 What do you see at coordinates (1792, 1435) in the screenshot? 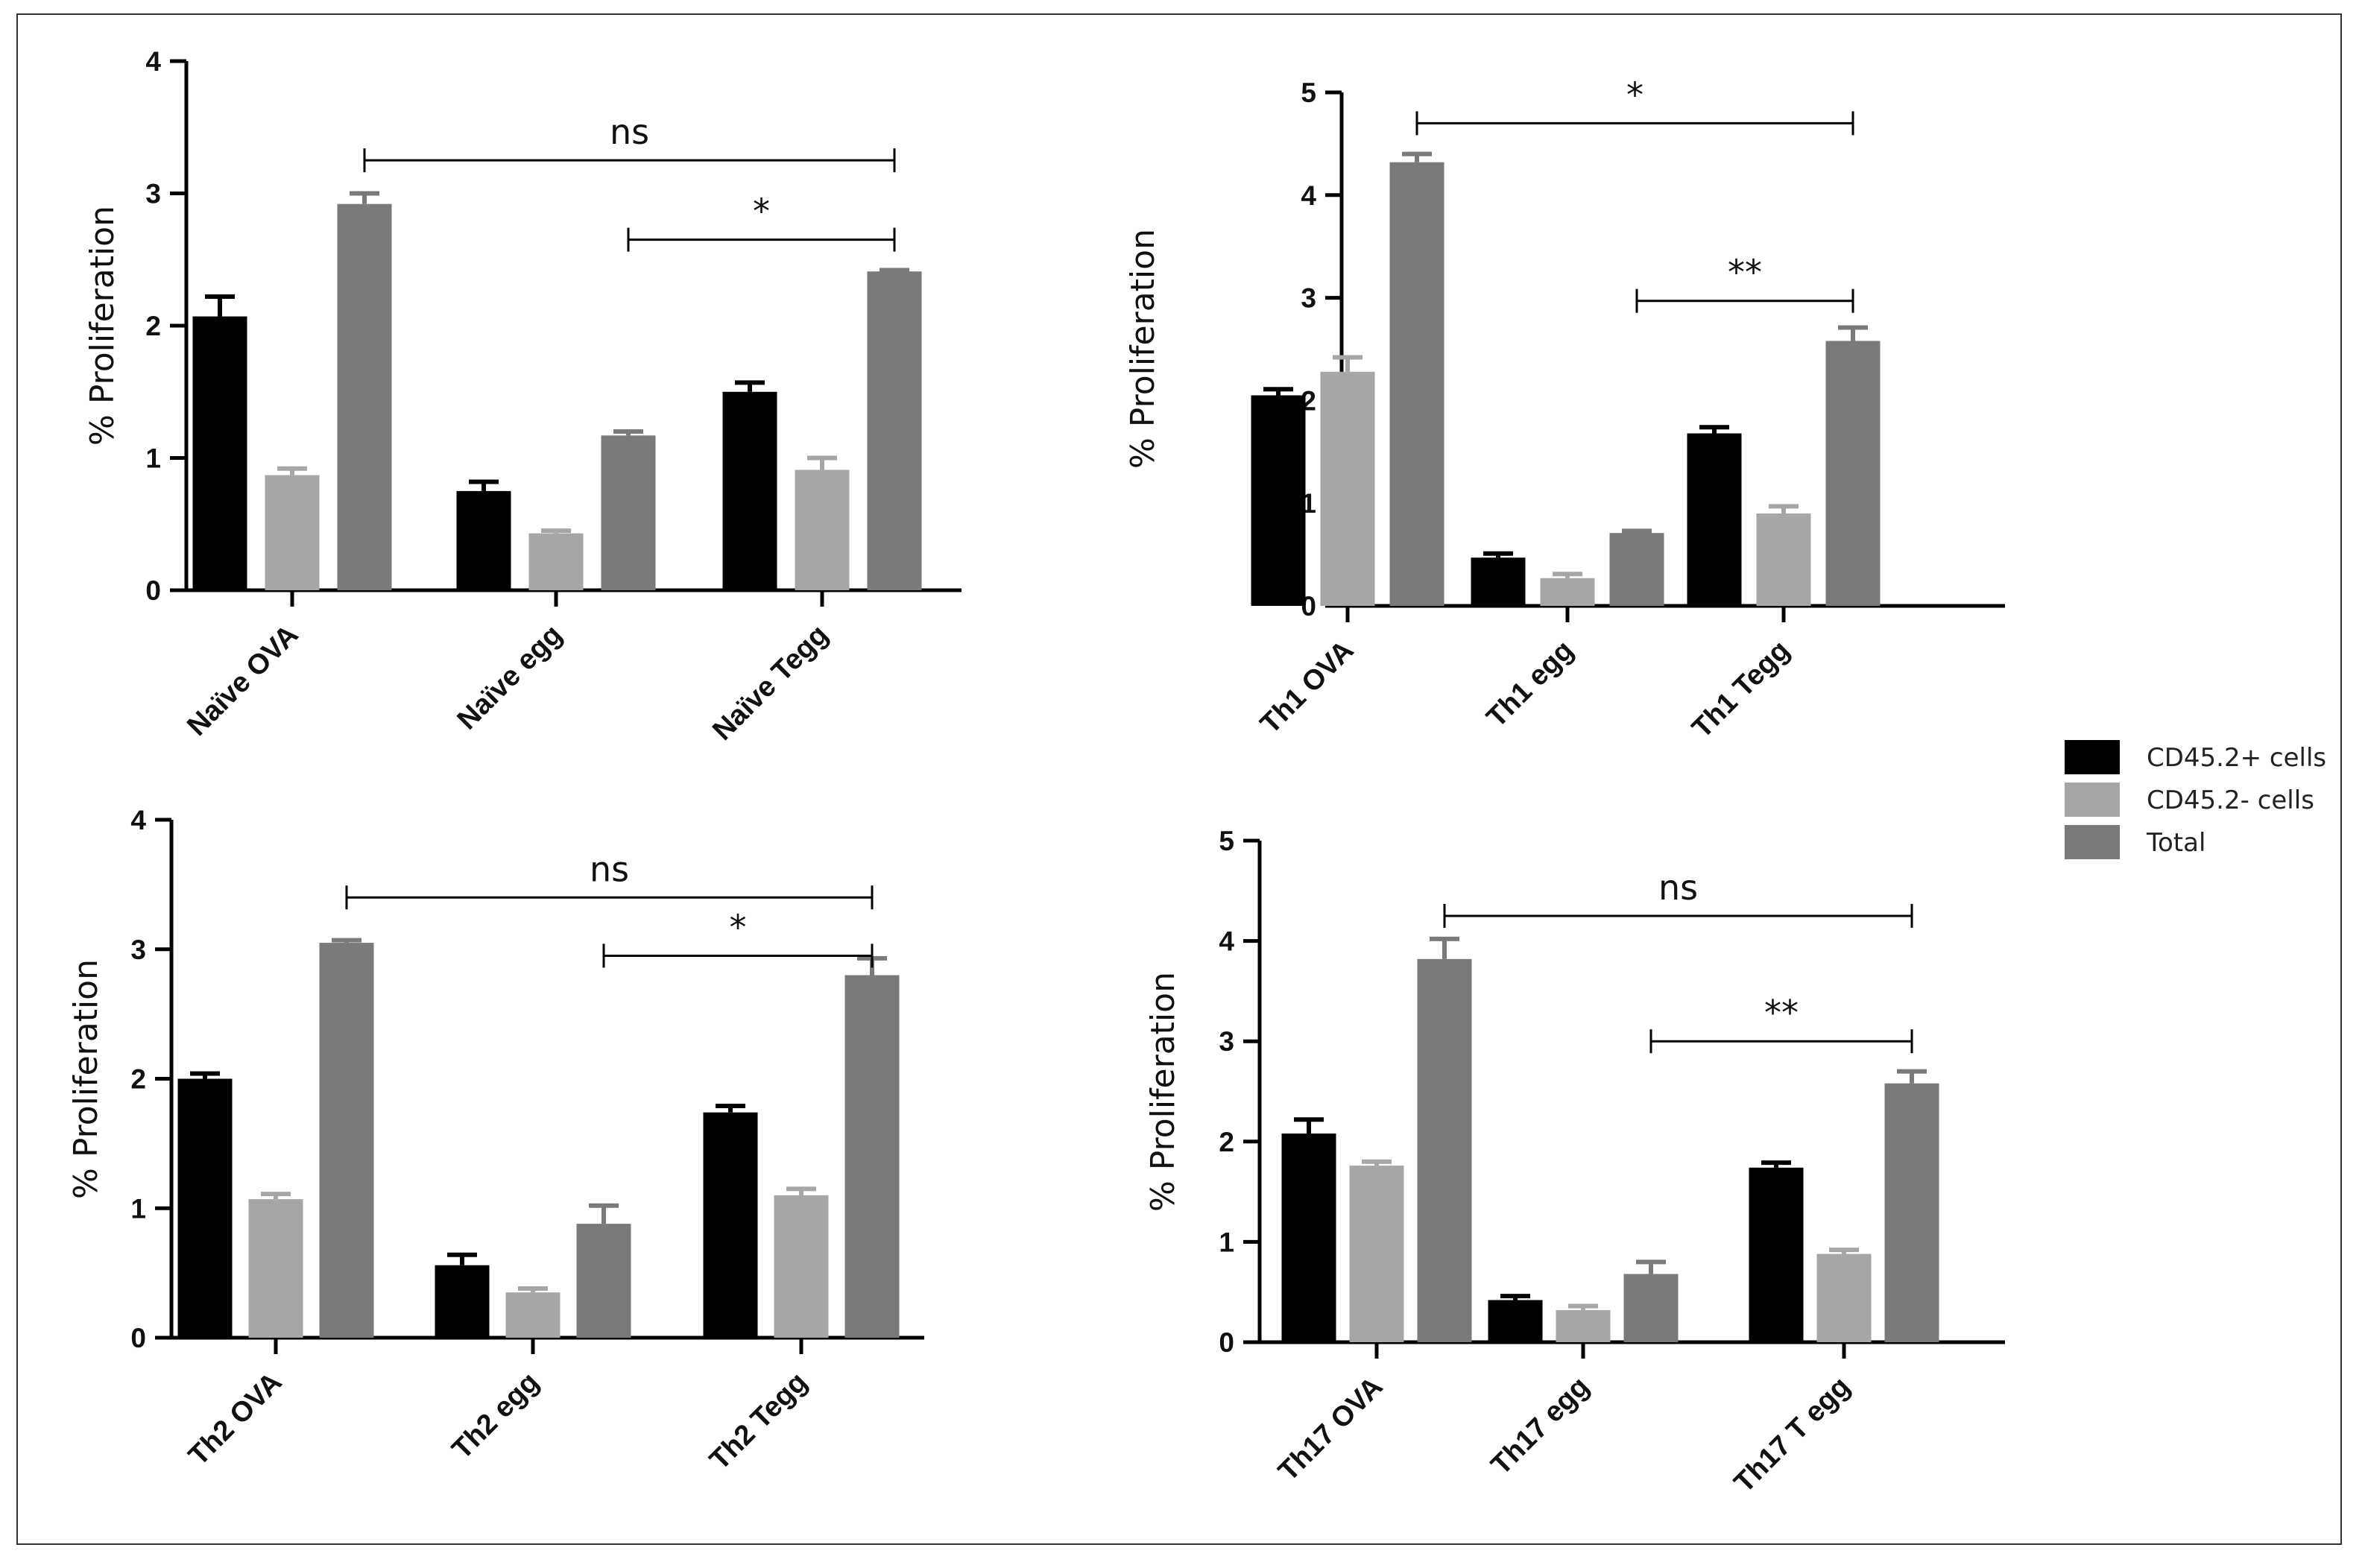
I see `category-label-th17-t-egg: Th17 T egg` at bounding box center [1792, 1435].